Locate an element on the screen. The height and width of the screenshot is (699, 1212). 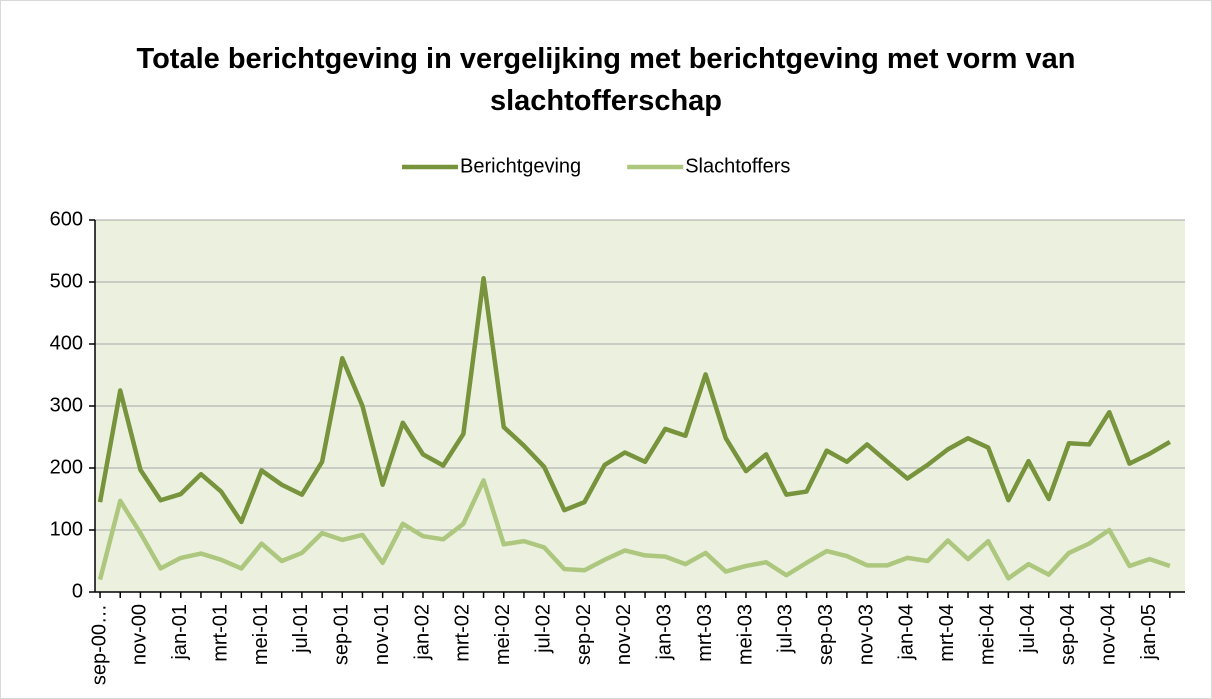
x-tick-label: jul-04 is located at coordinates (1028, 629).